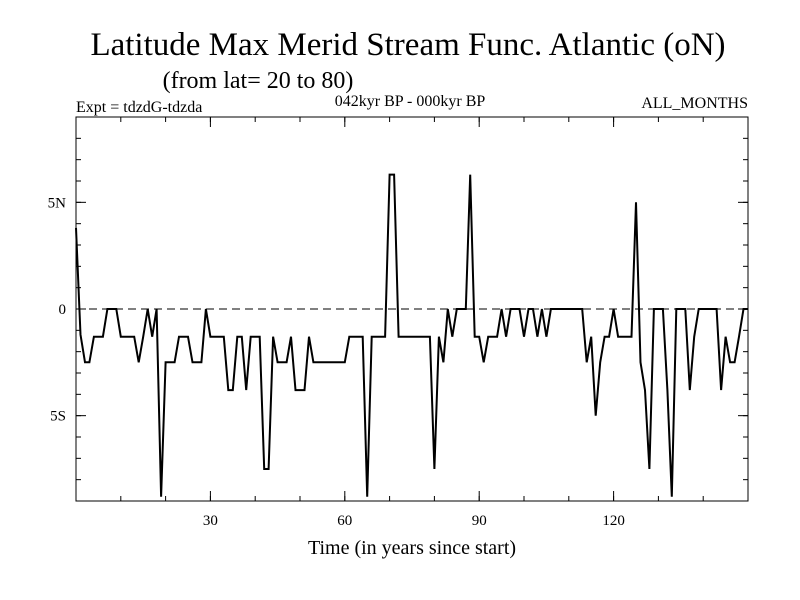 This screenshot has height=600, width=800. I want to click on expt-label: Expt = tdzdG-tdzda, so click(139, 107).